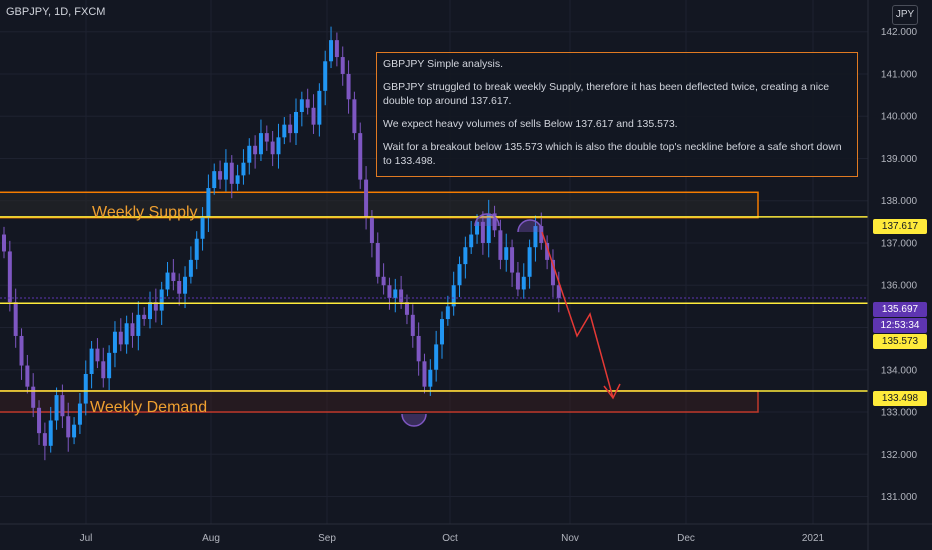 The width and height of the screenshot is (932, 550). Describe the element at coordinates (900, 398) in the screenshot. I see `target-price-tag: 133.498` at that location.